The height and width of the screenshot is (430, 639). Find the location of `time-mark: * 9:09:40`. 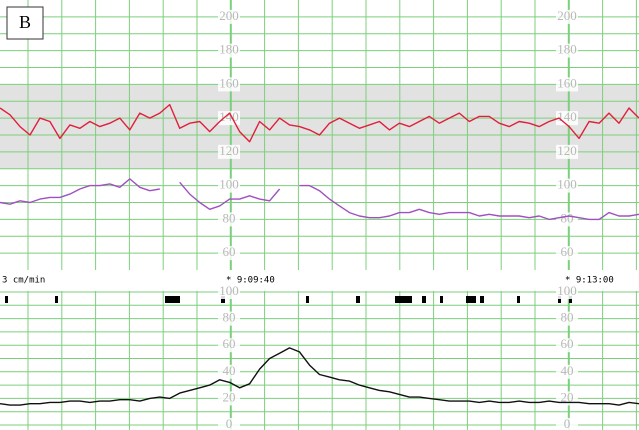

time-mark: * 9:09:40 is located at coordinates (250, 281).